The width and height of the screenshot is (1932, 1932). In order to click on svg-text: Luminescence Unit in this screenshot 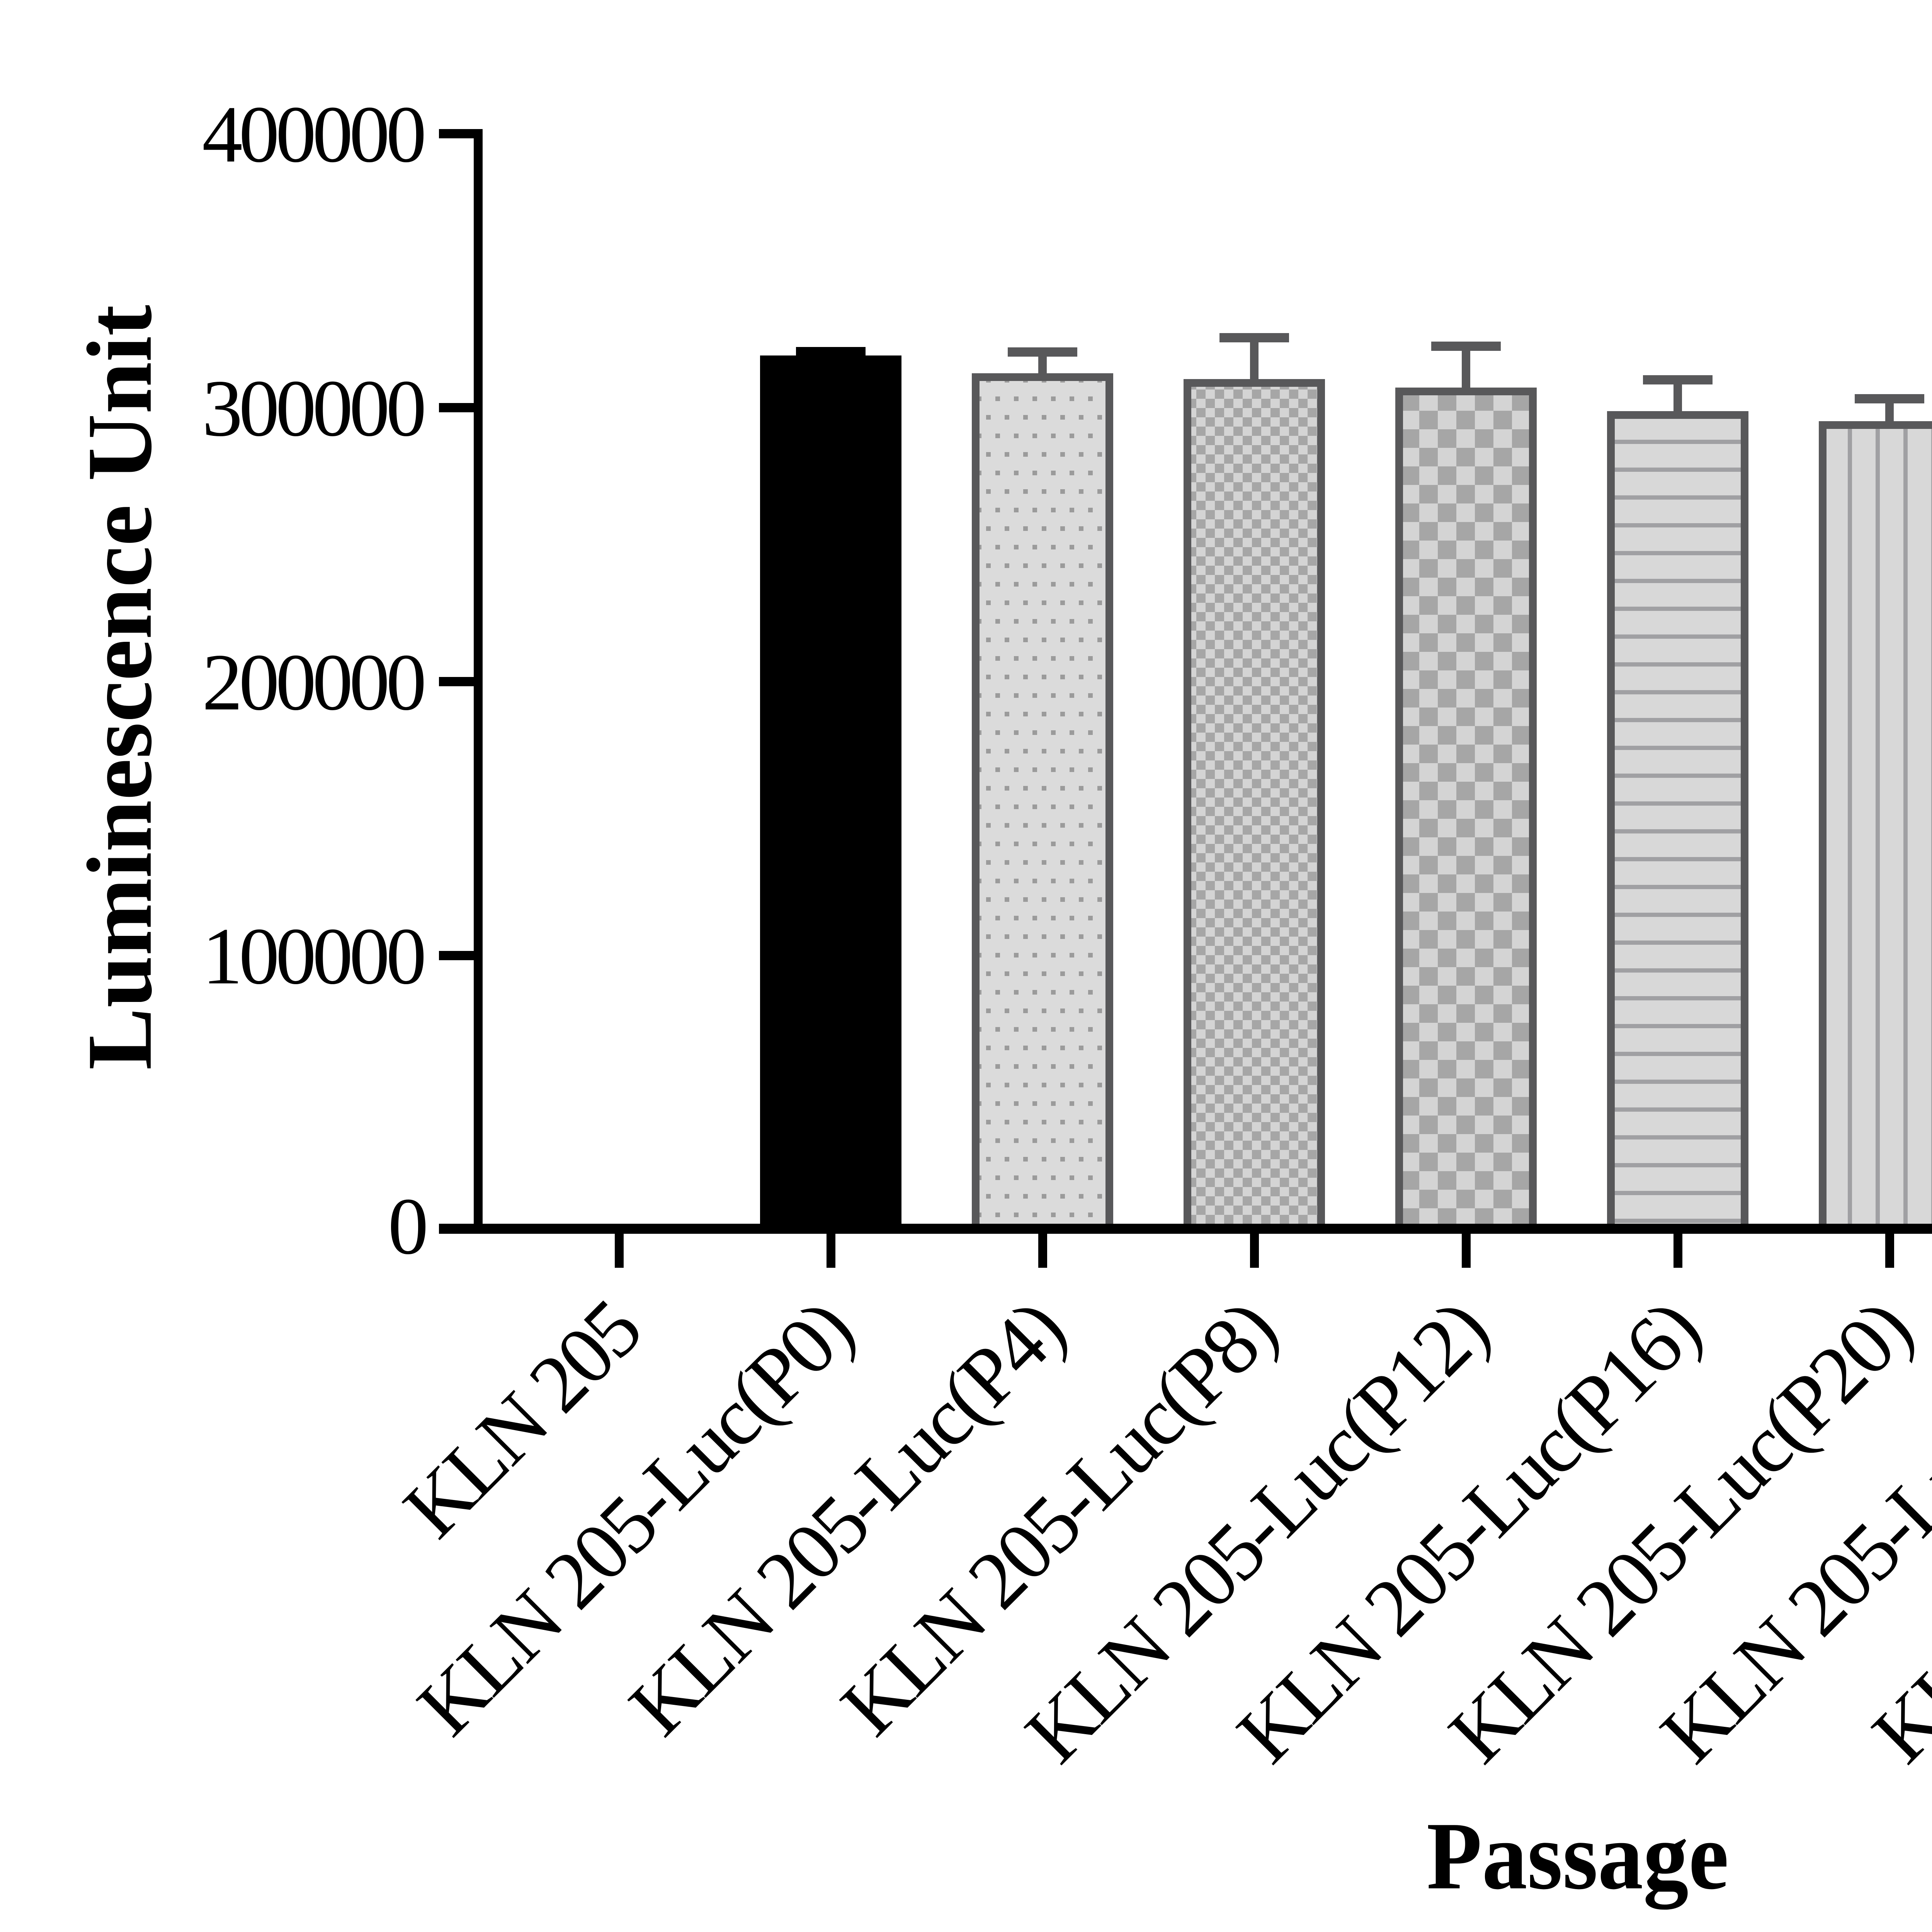, I will do `click(120, 688)`.